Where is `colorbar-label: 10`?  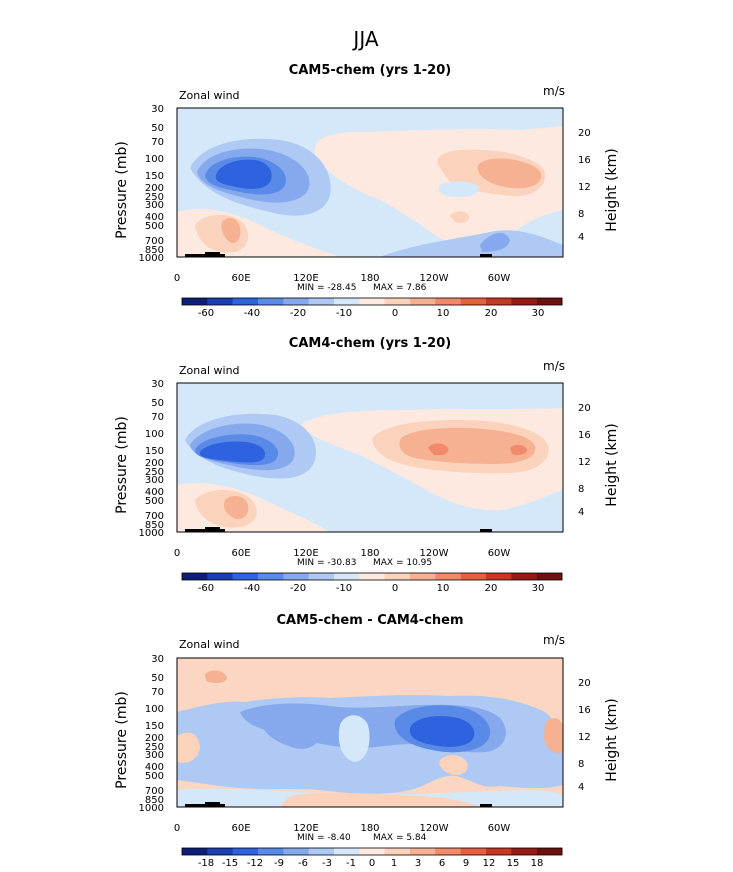 colorbar-label: 10 is located at coordinates (443, 588).